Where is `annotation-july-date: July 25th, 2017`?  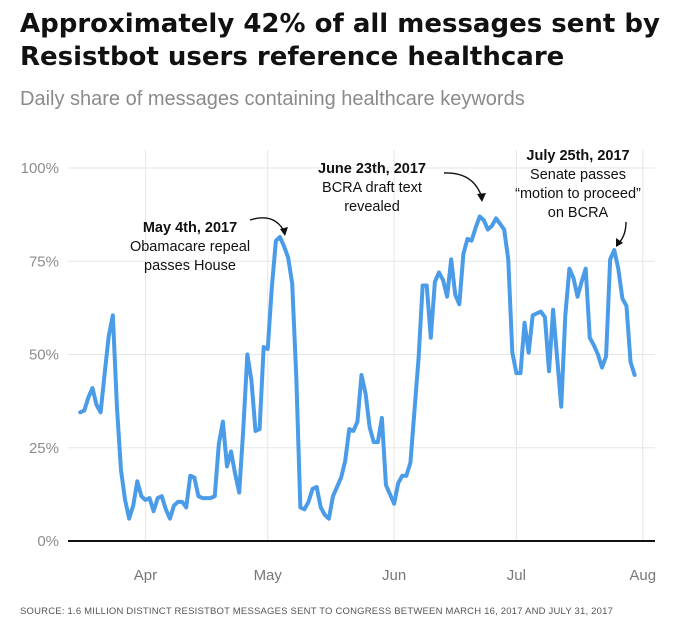
annotation-july-date: July 25th, 2017 is located at coordinates (577, 156).